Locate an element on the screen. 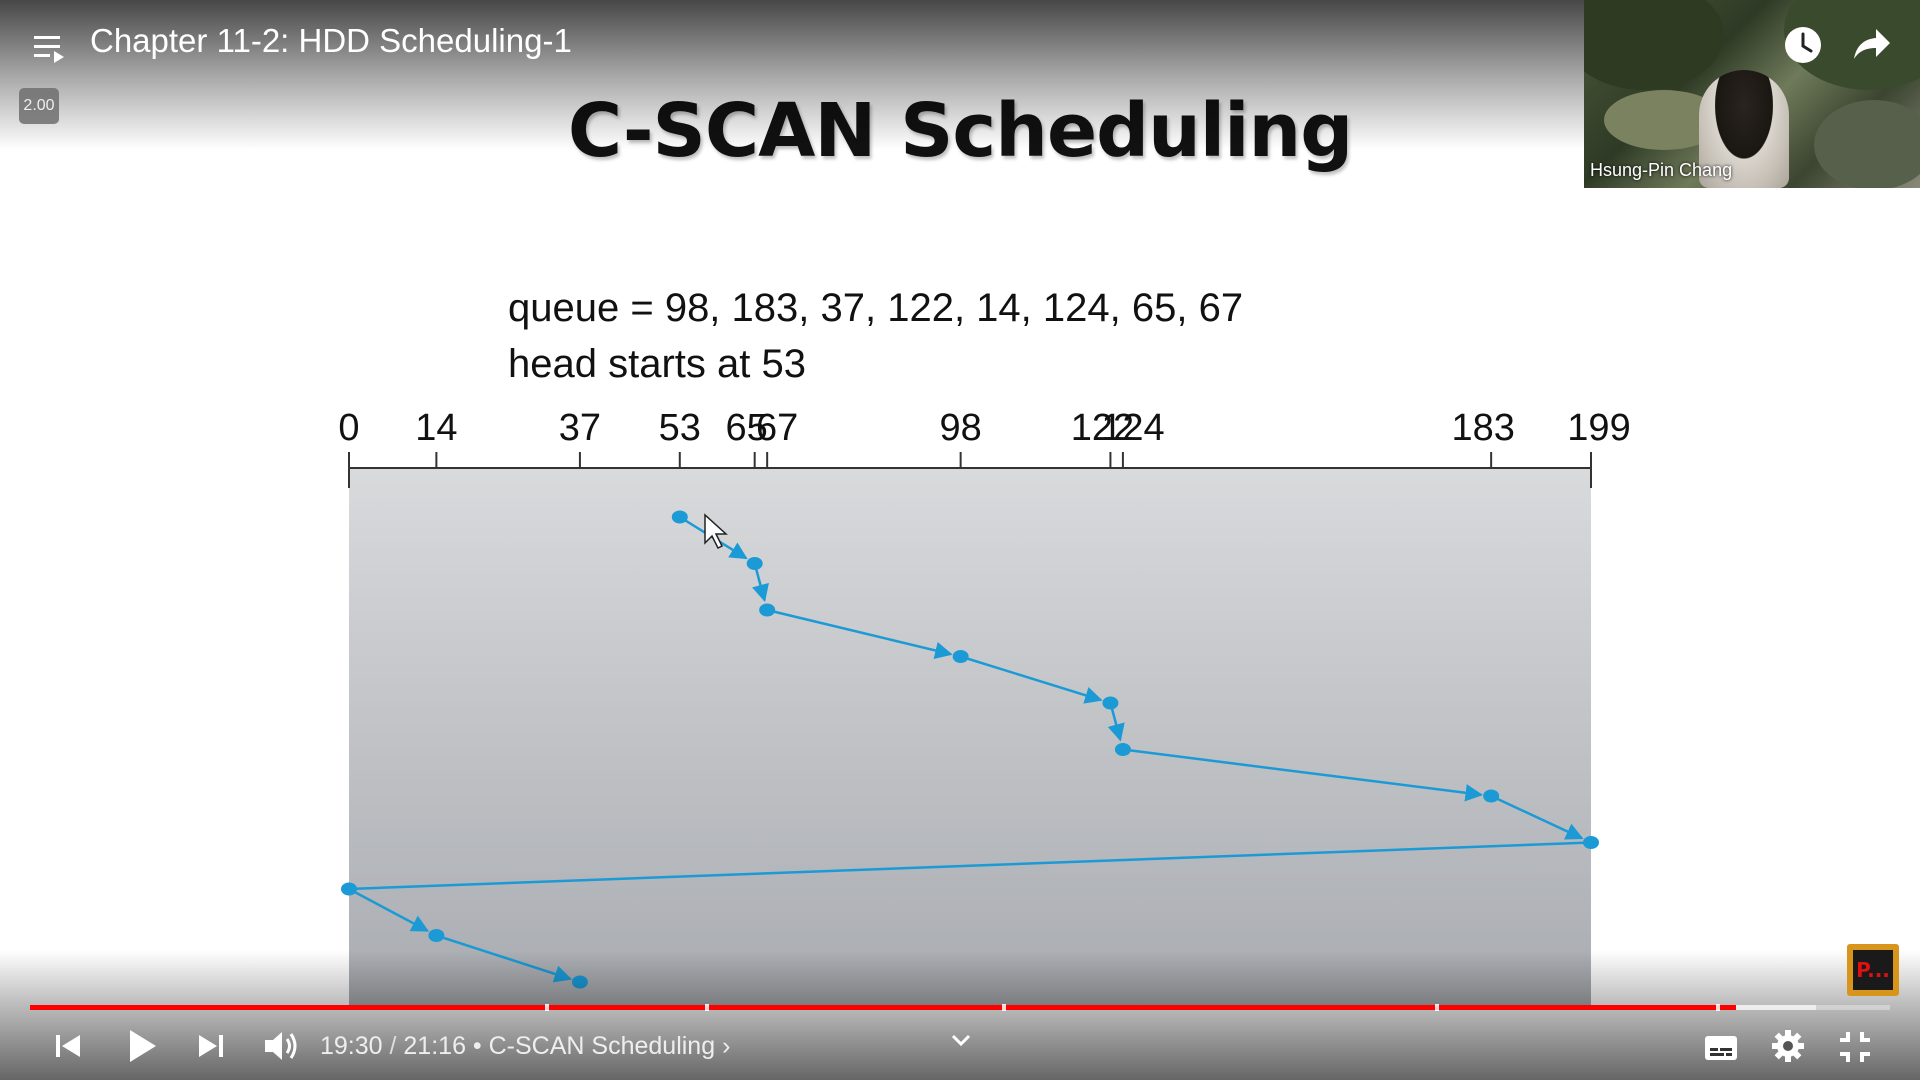 This screenshot has height=1080, width=1920. time-display: 19:30 / 21:16 • C-SCAN Scheduling › is located at coordinates (525, 1046).